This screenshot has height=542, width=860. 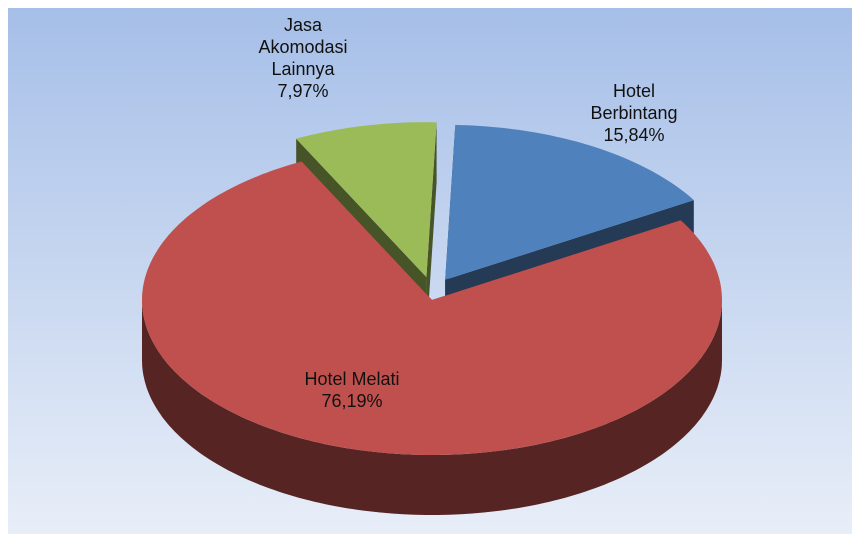 What do you see at coordinates (352, 390) in the screenshot?
I see `slice-label: Hotel Melati 76,19%` at bounding box center [352, 390].